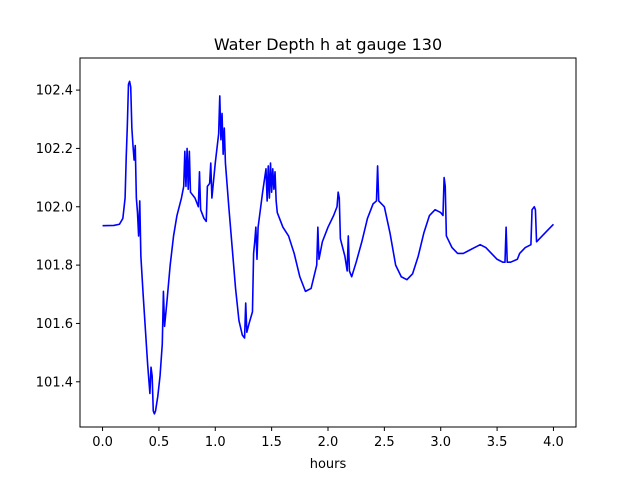  I want to click on chart-title: Water Depth h at gauge 130, so click(328, 44).